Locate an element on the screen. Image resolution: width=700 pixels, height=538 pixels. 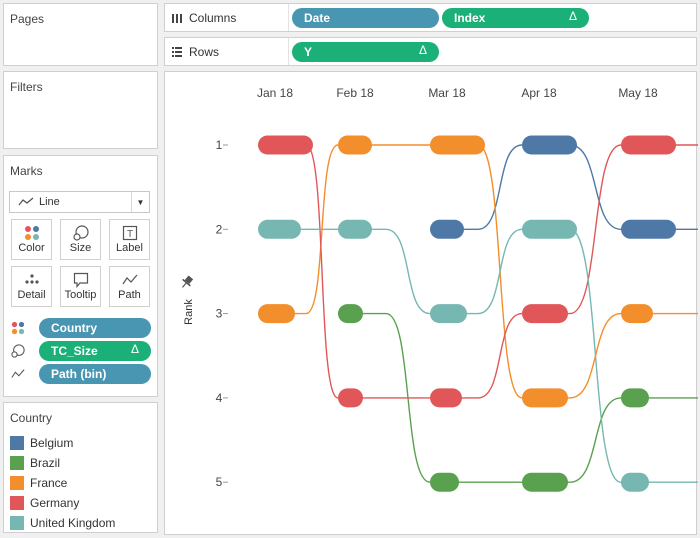
legend-label: Germany is located at coordinates (55, 503).